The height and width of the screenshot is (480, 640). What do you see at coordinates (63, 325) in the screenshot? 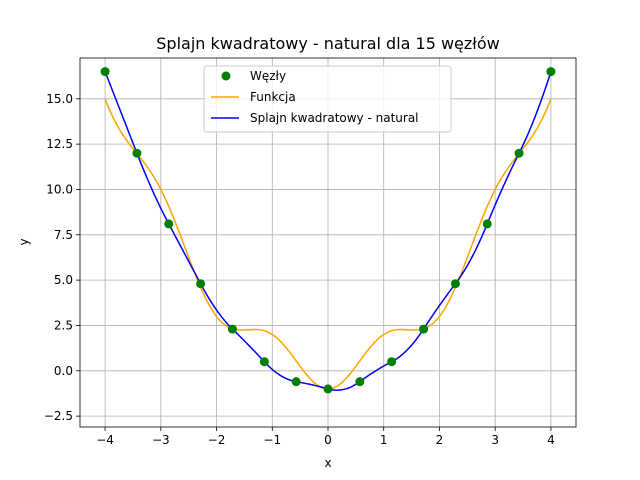
I see `y-tick-label: 2.5` at bounding box center [63, 325].